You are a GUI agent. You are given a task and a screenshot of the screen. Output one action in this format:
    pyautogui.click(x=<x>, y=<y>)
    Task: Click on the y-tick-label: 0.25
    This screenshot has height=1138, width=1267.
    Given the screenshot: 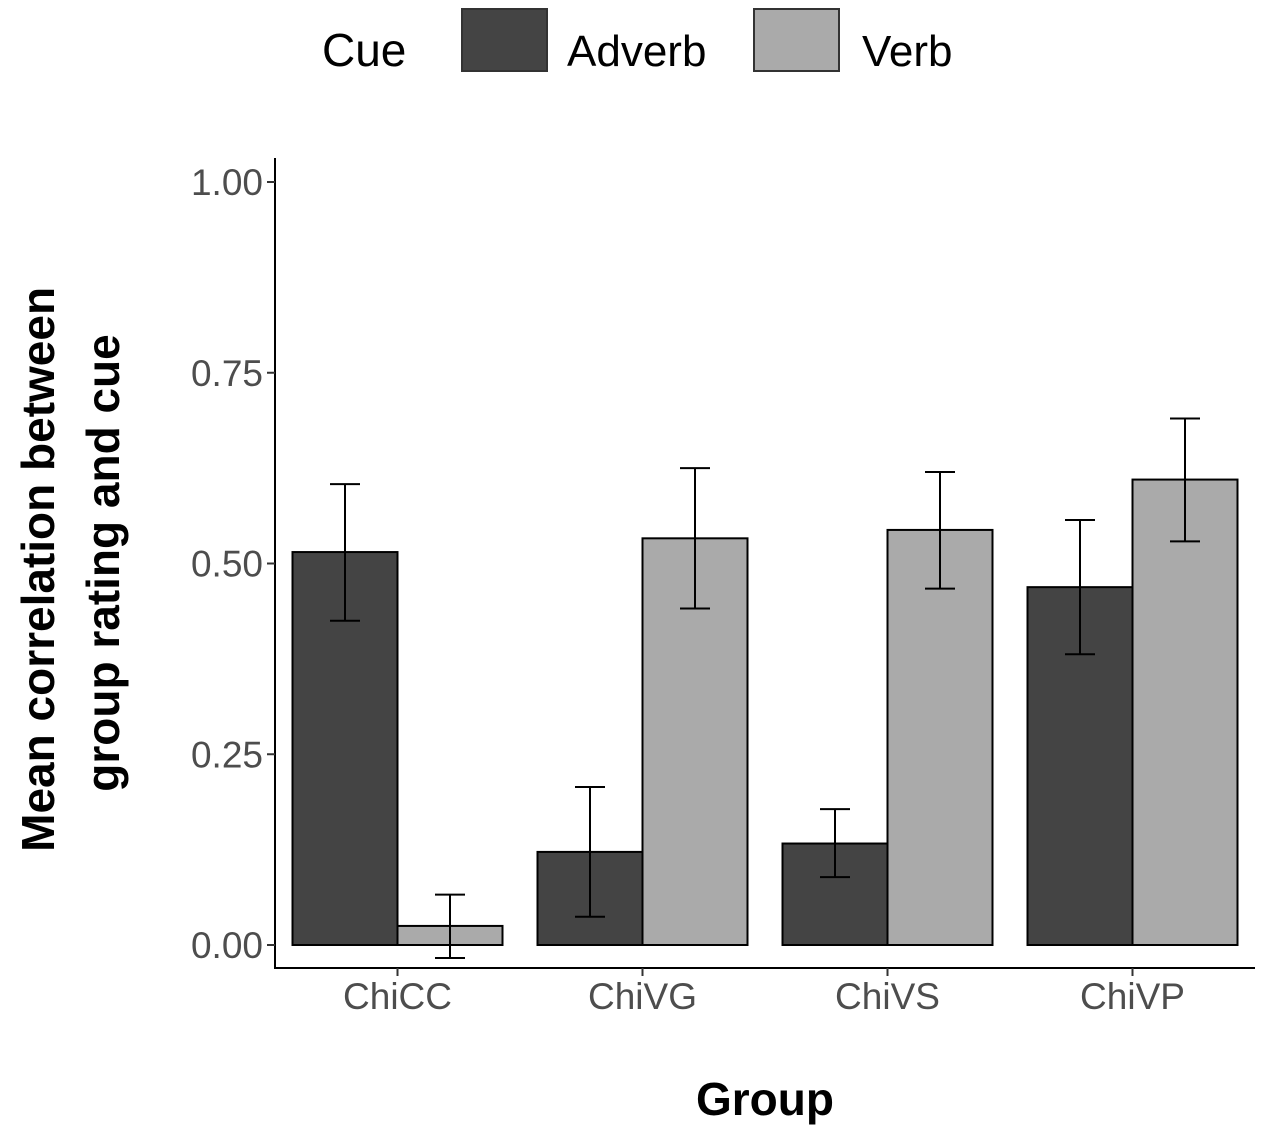 What is the action you would take?
    pyautogui.click(x=227, y=754)
    